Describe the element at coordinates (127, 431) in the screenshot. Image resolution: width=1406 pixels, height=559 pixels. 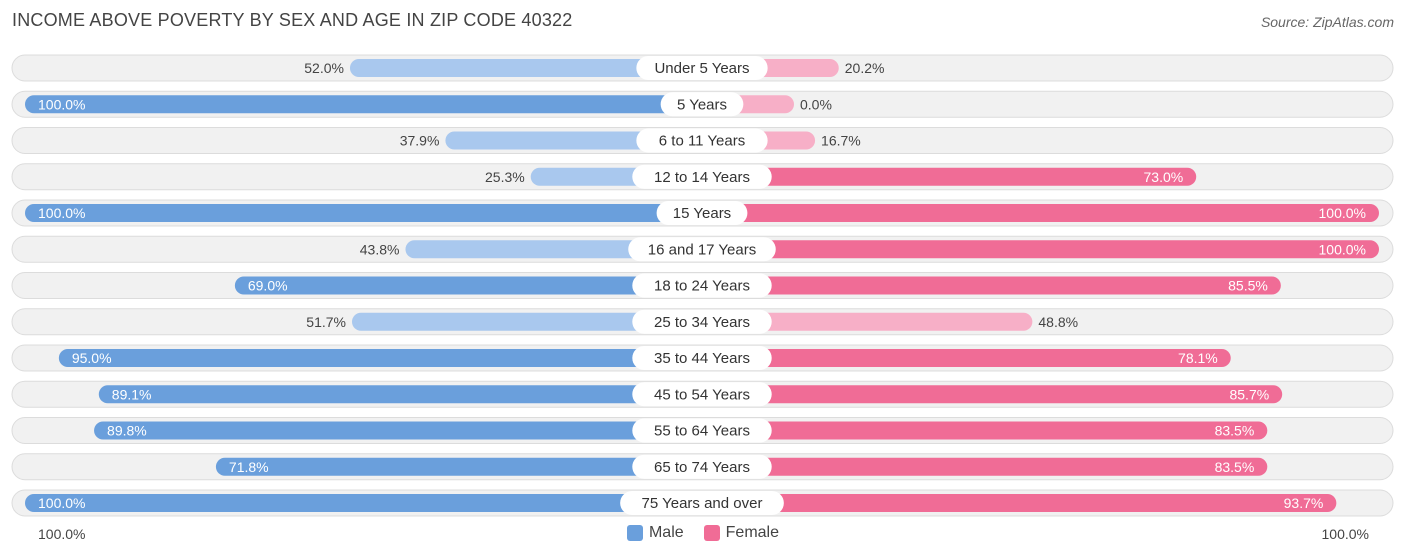
I see `value-label-male: 89.8%` at that location.